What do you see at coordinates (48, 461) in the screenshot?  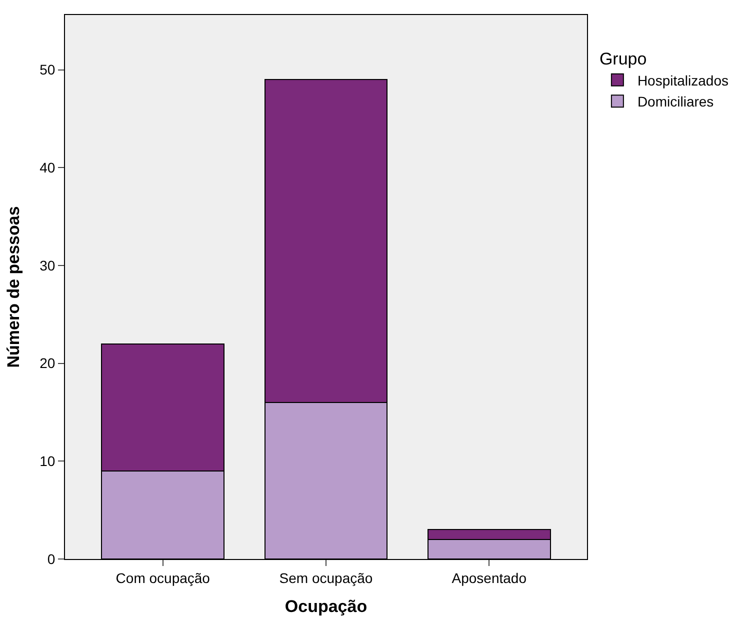 I see `y-tick-label: 10` at bounding box center [48, 461].